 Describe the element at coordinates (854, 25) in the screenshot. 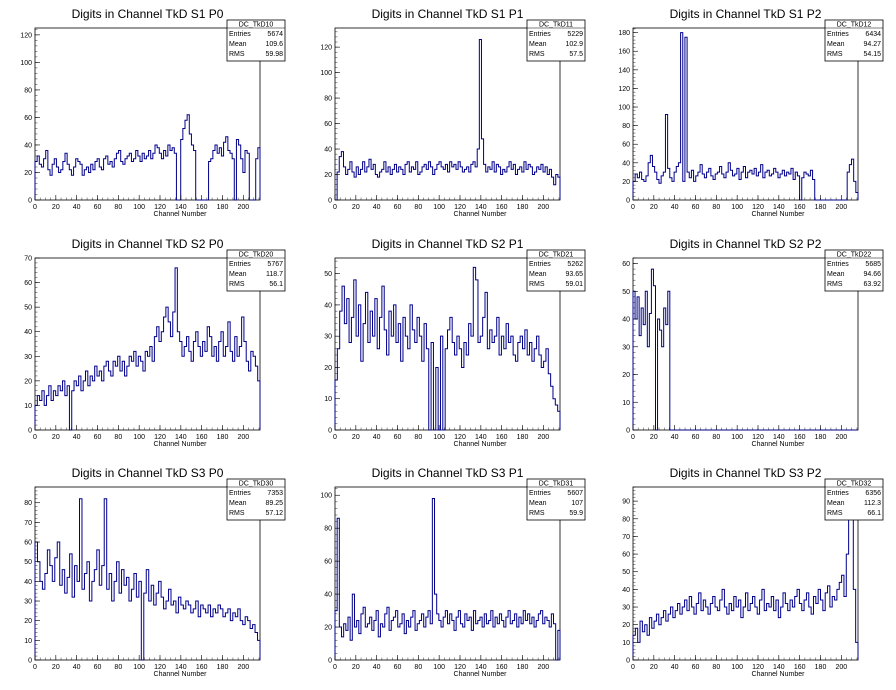

I see `stats-name: DC_TkD12` at that location.